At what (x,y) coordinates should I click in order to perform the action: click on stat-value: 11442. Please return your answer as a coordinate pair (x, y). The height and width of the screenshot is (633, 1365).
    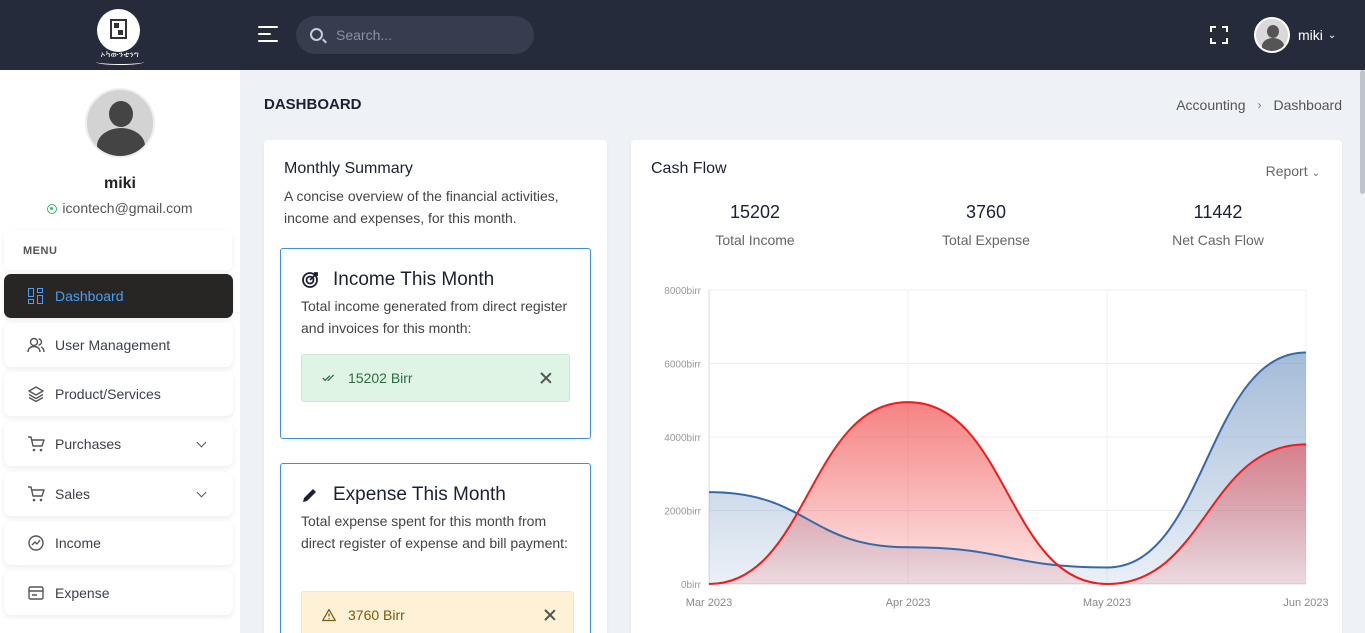
    Looking at the image, I should click on (1218, 212).